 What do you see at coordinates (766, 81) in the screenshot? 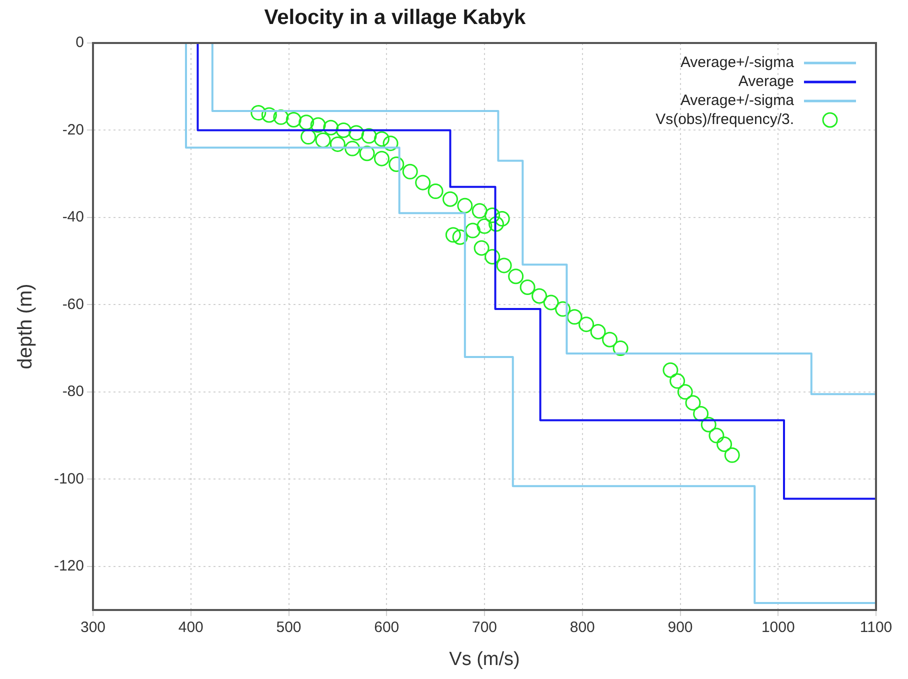
I see `legend-label: Average` at bounding box center [766, 81].